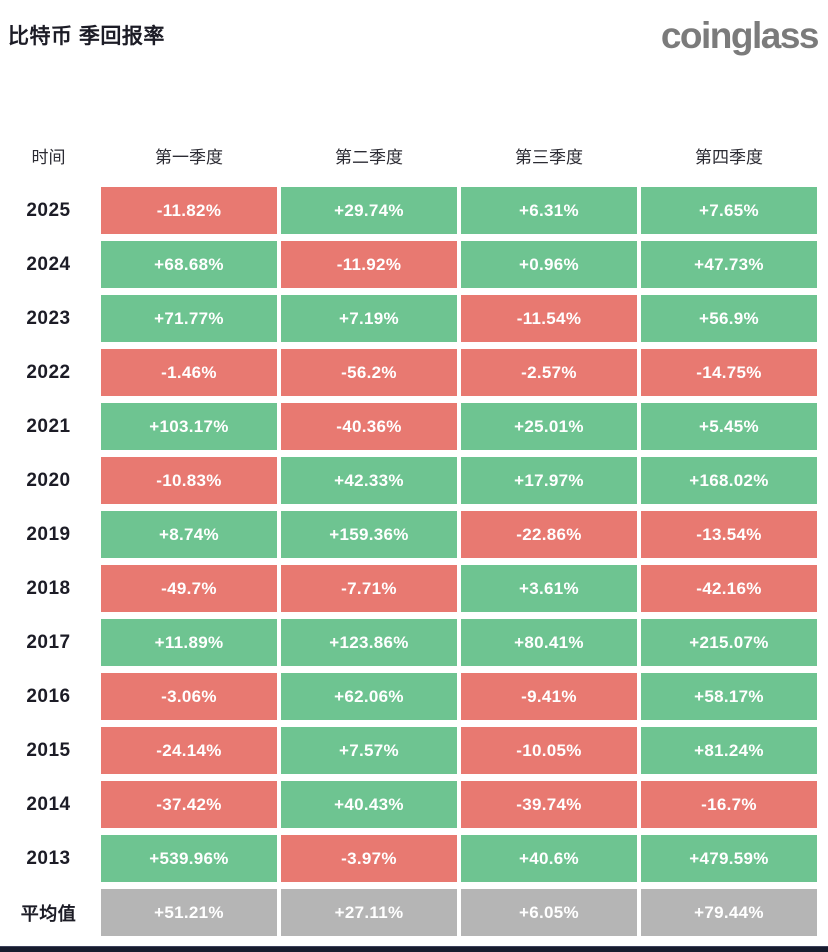  I want to click on return-cell: +62.06%, so click(369, 697).